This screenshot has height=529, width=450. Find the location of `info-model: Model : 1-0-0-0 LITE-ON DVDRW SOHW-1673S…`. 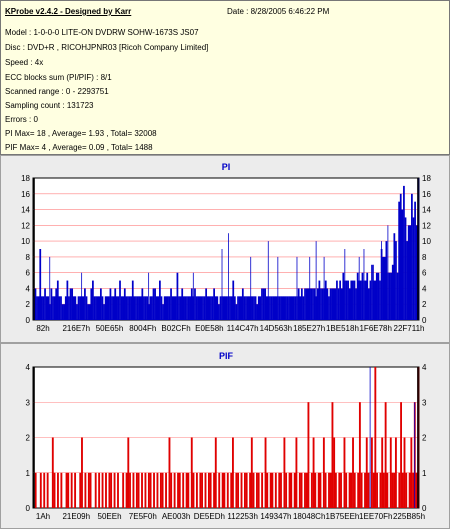

info-model: Model : 1-0-0-0 LITE-ON DVDRW SOHW-1673S… is located at coordinates (102, 32).